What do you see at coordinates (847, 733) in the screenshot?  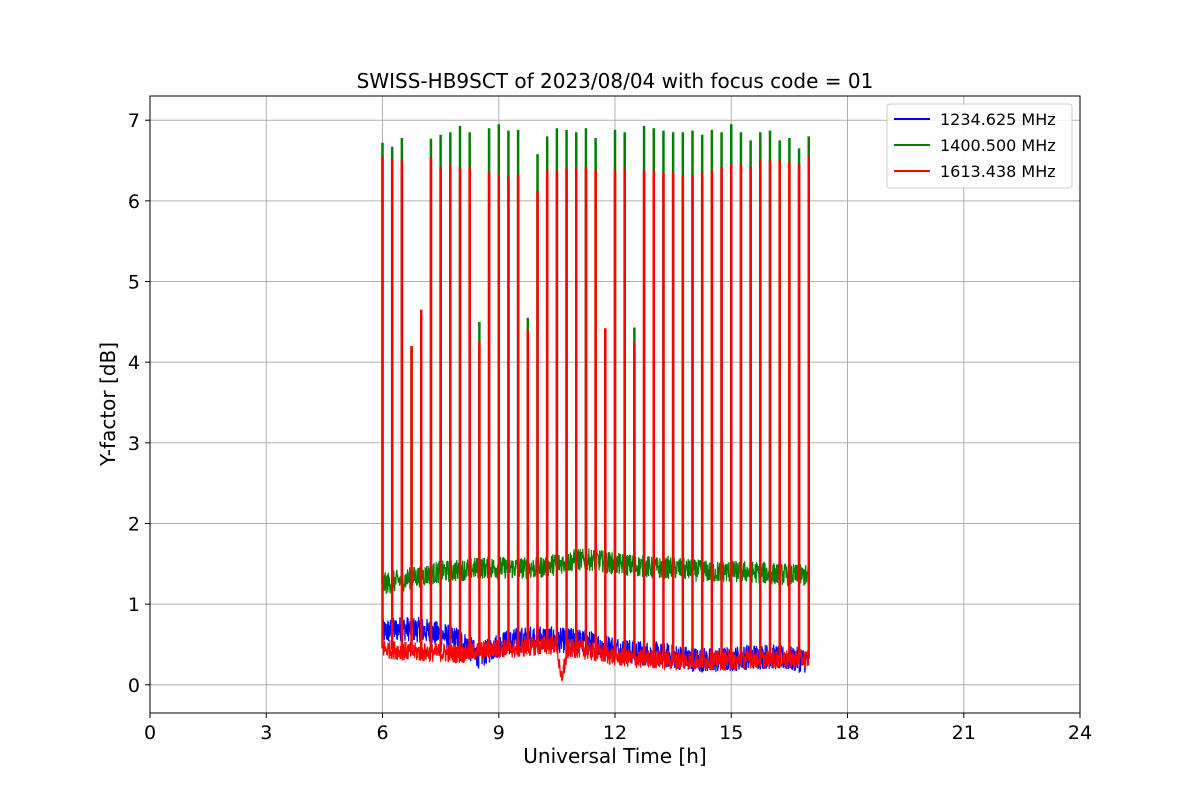 I see `x-tick-label: 18` at bounding box center [847, 733].